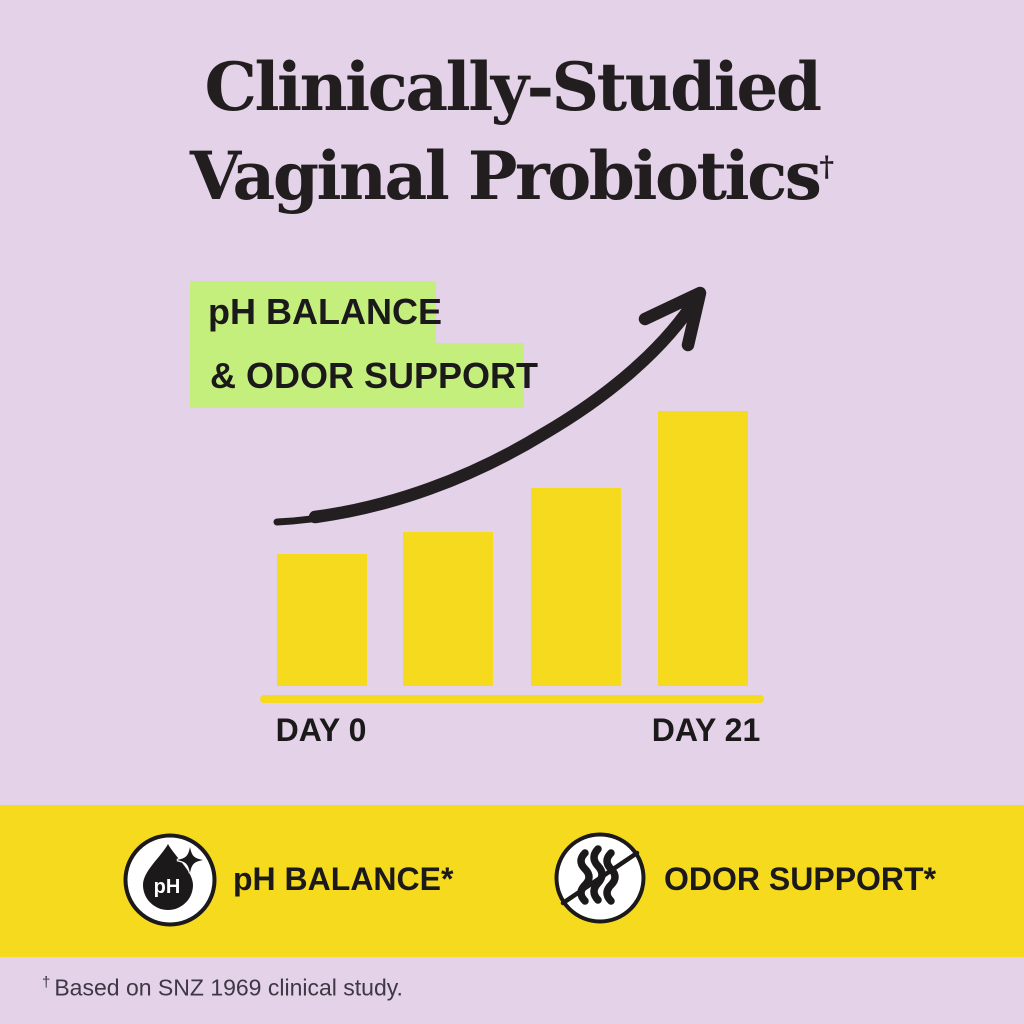 The width and height of the screenshot is (1024, 1024). I want to click on ph-balance-label: pH BALANCE*, so click(343, 879).